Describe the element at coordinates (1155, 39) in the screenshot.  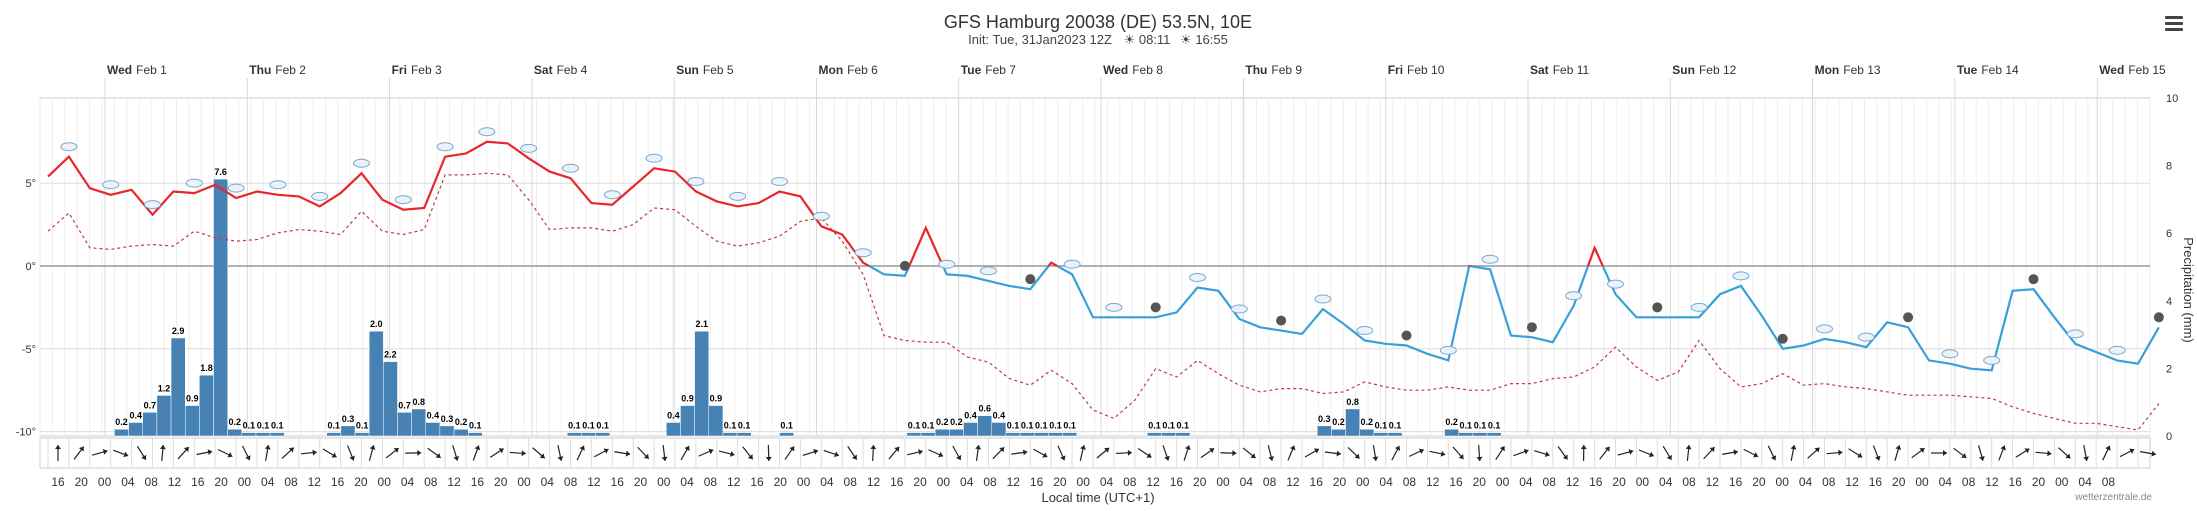
I see `sunrise-time: 08:11` at that location.